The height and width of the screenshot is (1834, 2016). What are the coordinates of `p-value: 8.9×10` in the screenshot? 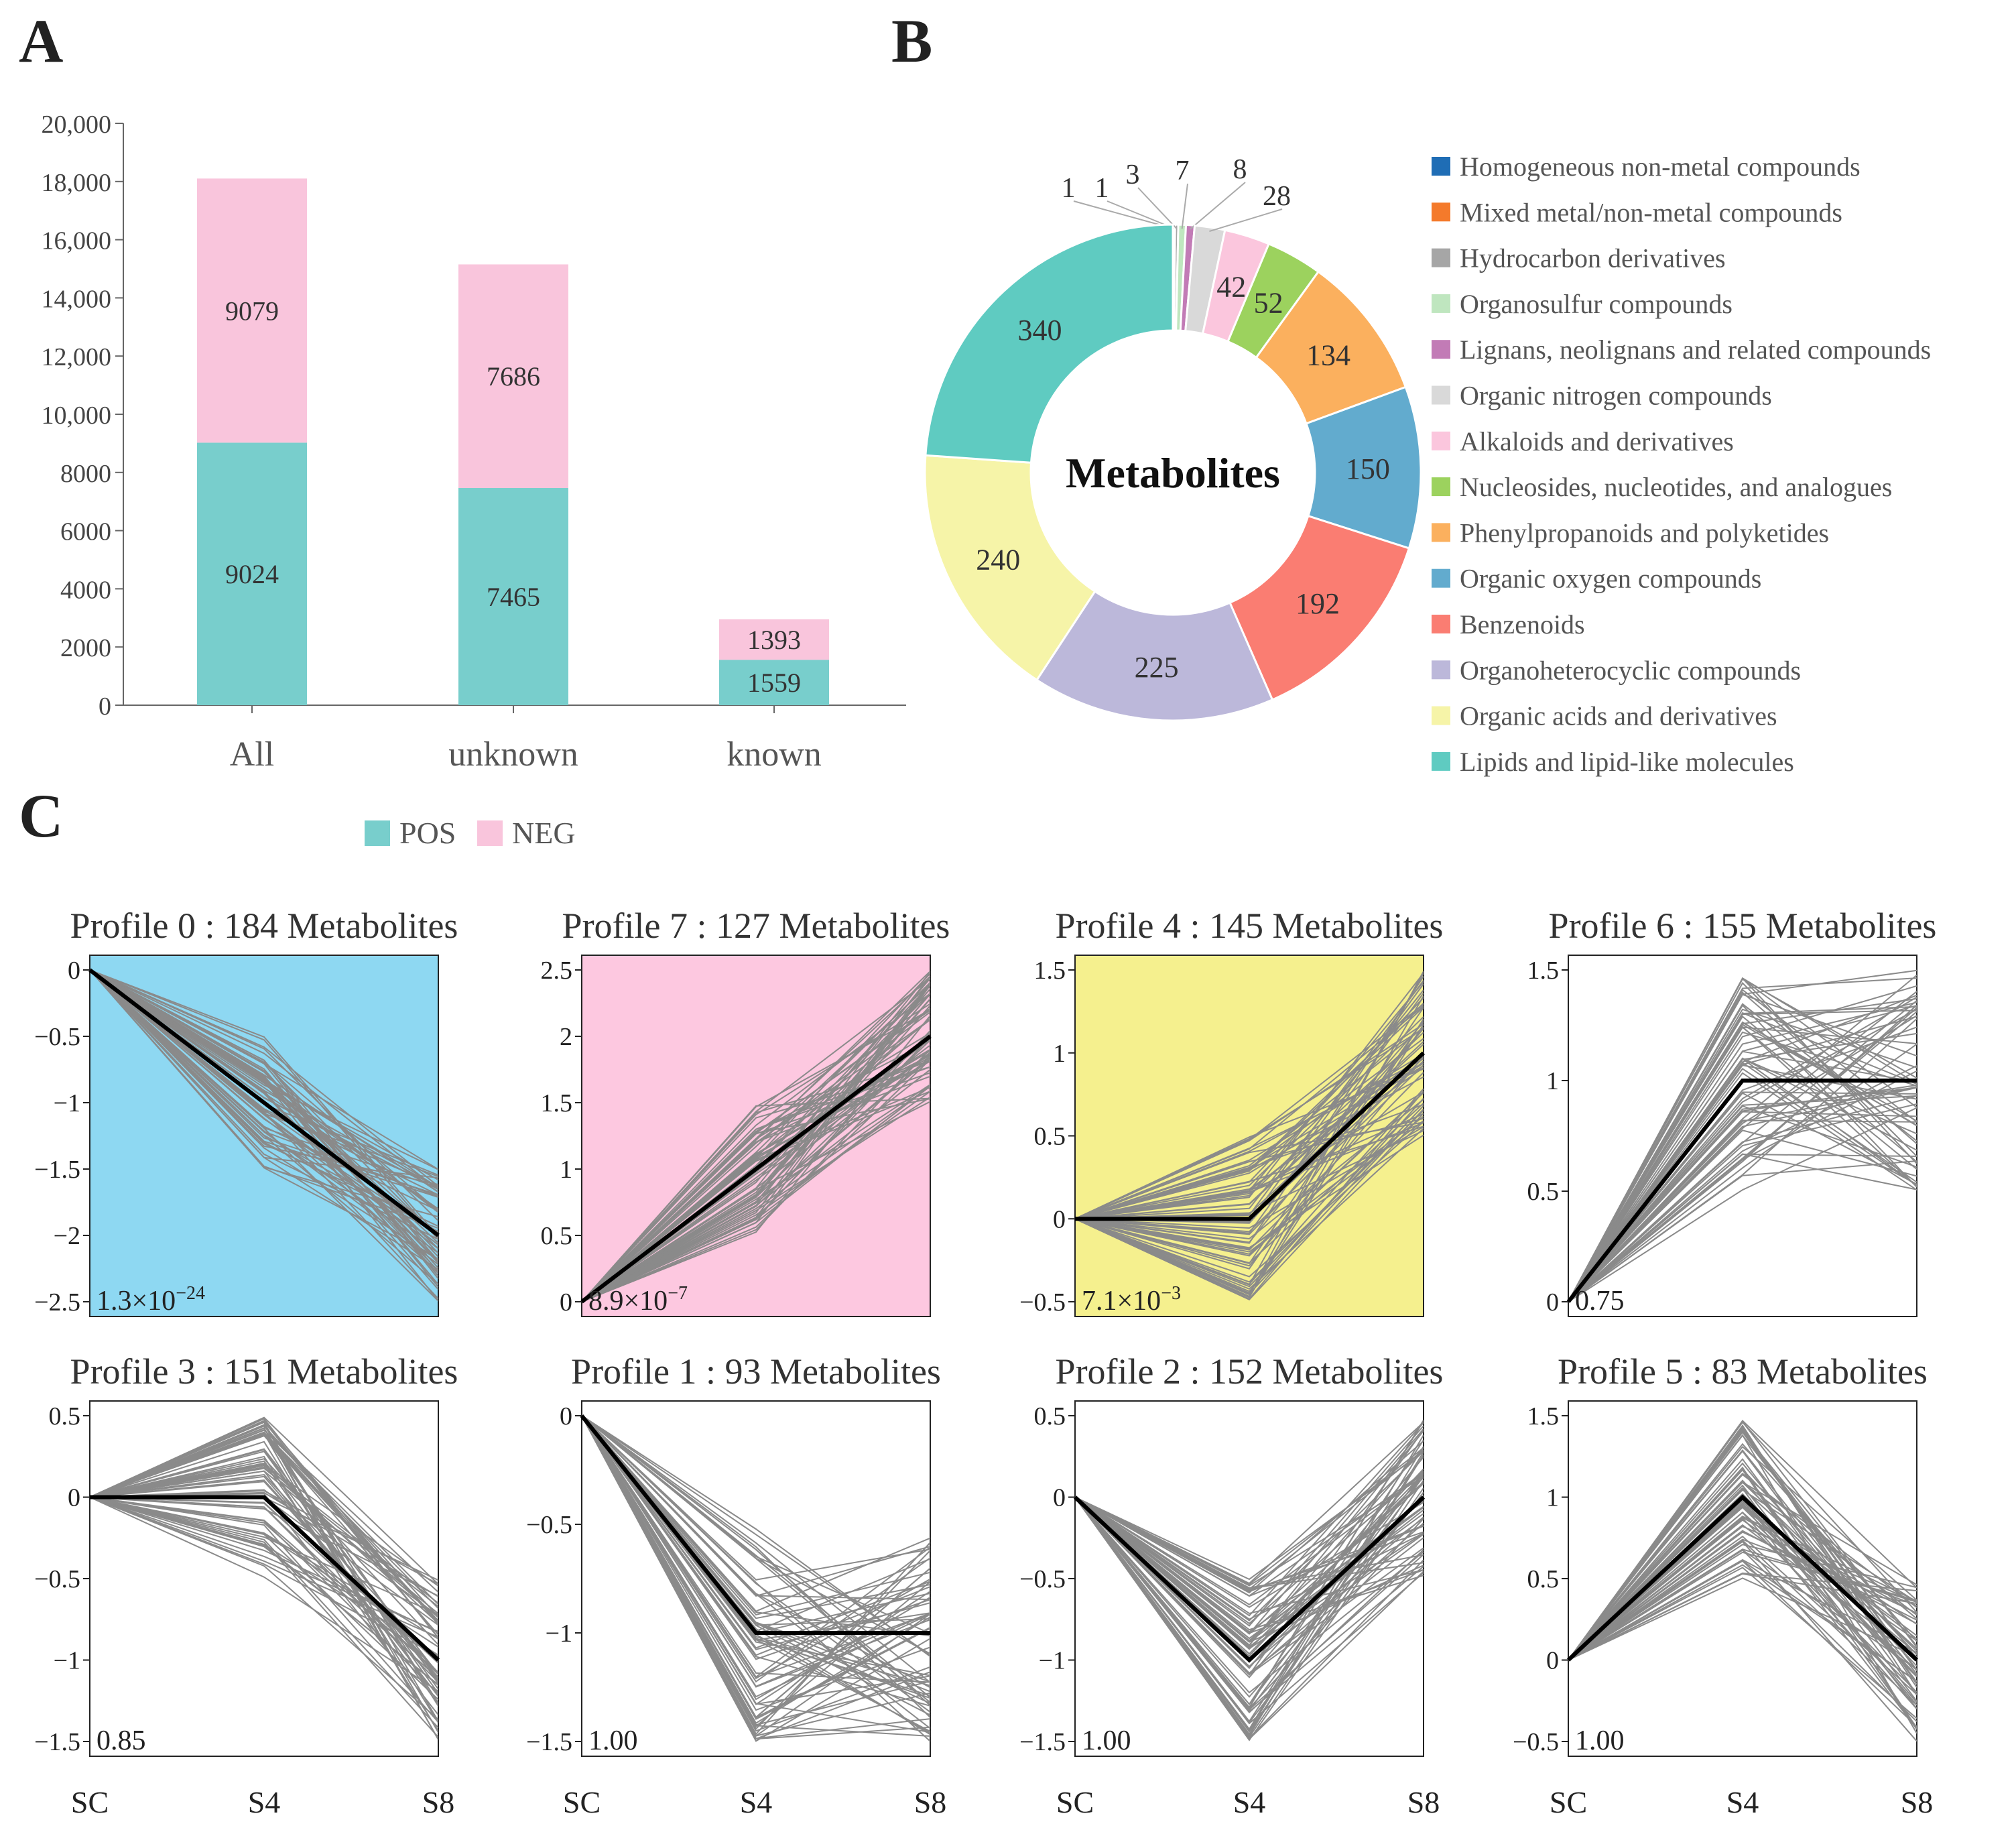 It's located at (628, 1301).